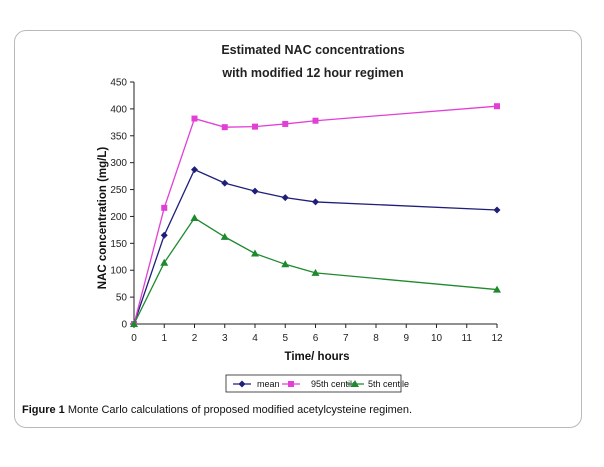 Image resolution: width=604 pixels, height=467 pixels. What do you see at coordinates (317, 357) in the screenshot?
I see `x-axis-label: Time/ hours` at bounding box center [317, 357].